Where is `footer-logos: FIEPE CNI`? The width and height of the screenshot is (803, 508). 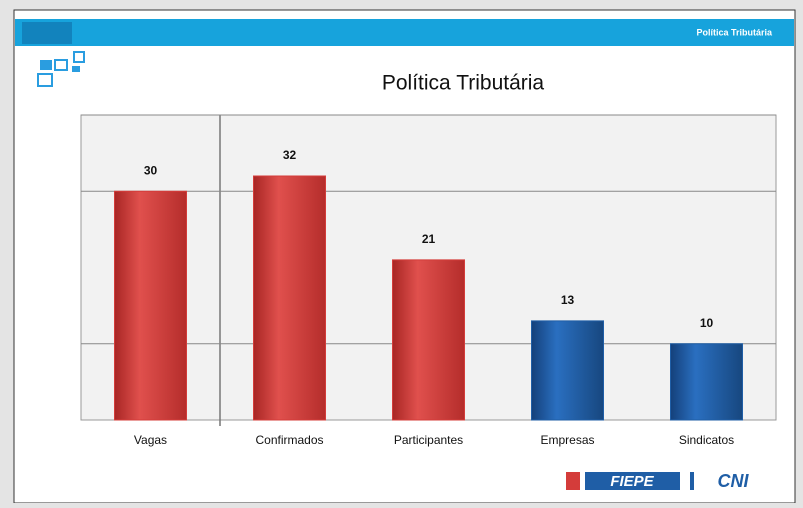 footer-logos: FIEPE CNI is located at coordinates (657, 481).